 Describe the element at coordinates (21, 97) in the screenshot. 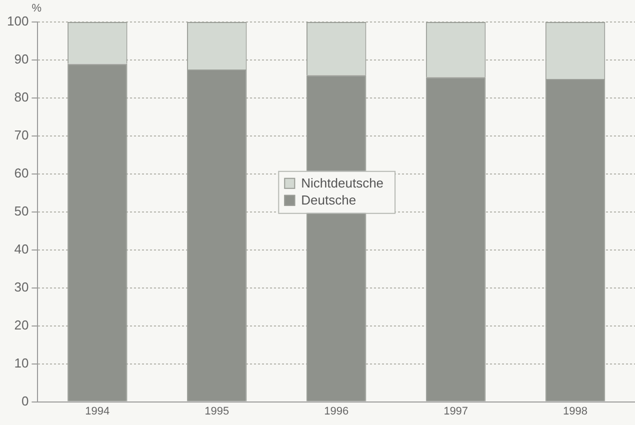

I see `y-tick-label: 80` at that location.